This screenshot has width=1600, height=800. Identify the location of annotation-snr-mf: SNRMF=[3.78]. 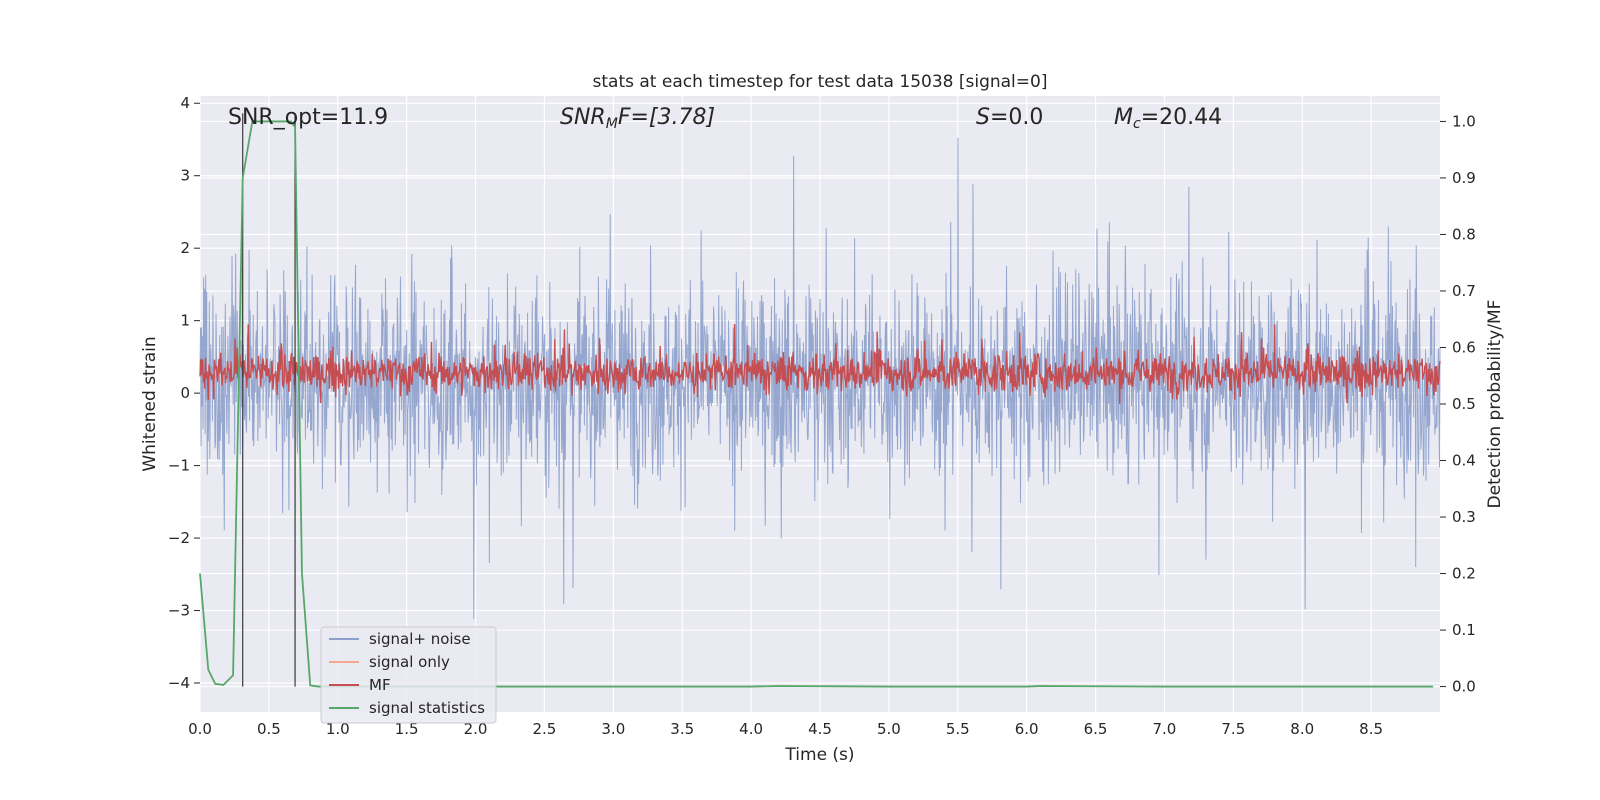
(637, 118).